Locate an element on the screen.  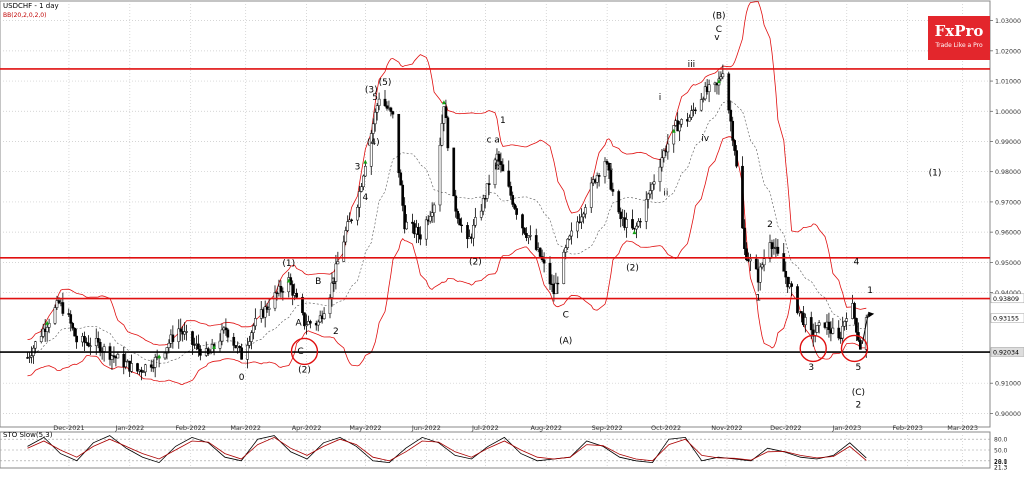
wave-label: iv is located at coordinates (705, 139).